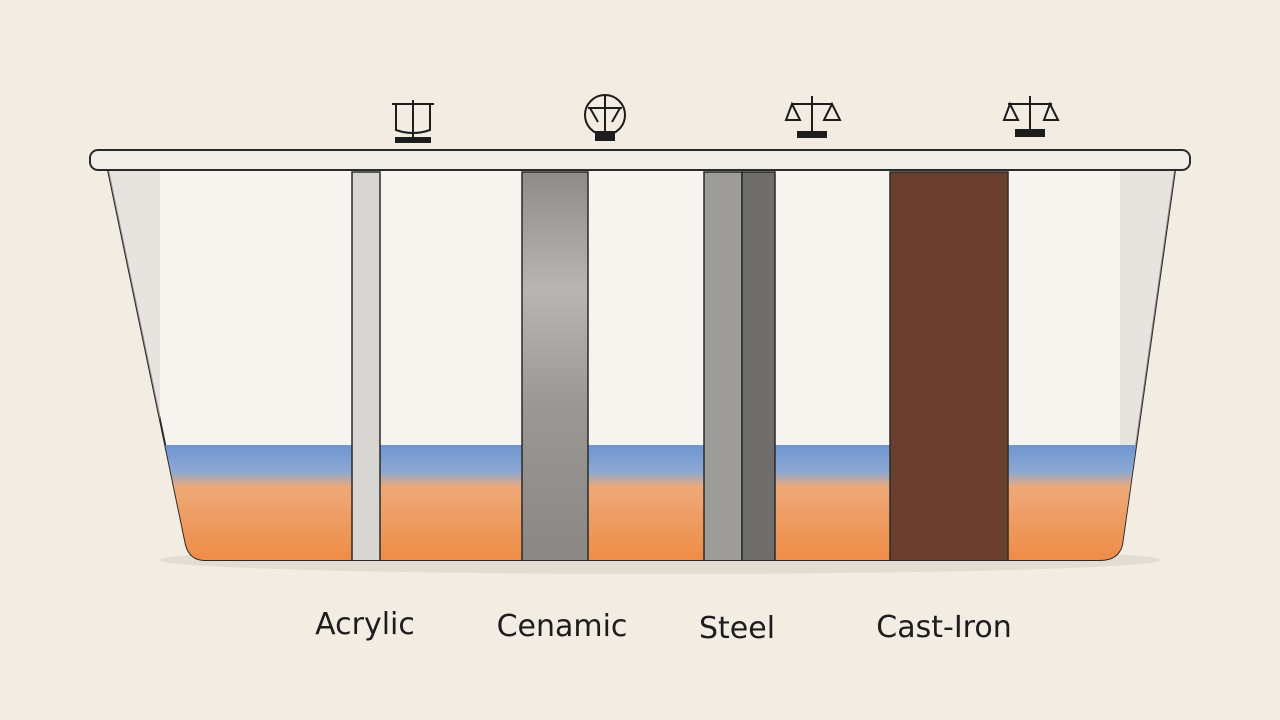  Describe the element at coordinates (366, 365) in the screenshot. I see `acrylic-strip` at that location.